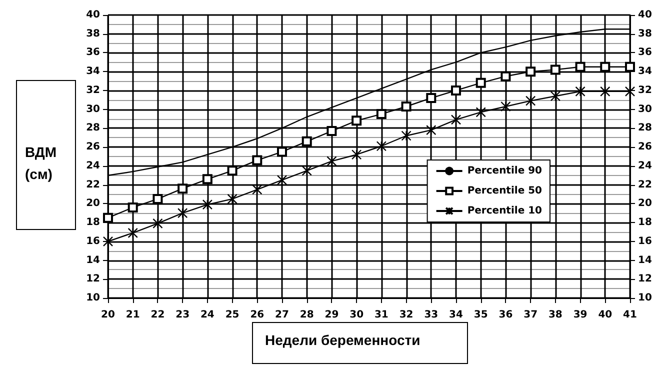 This screenshot has height=370, width=662. Describe the element at coordinates (93, 90) in the screenshot. I see `y-tick-label: 32` at that location.